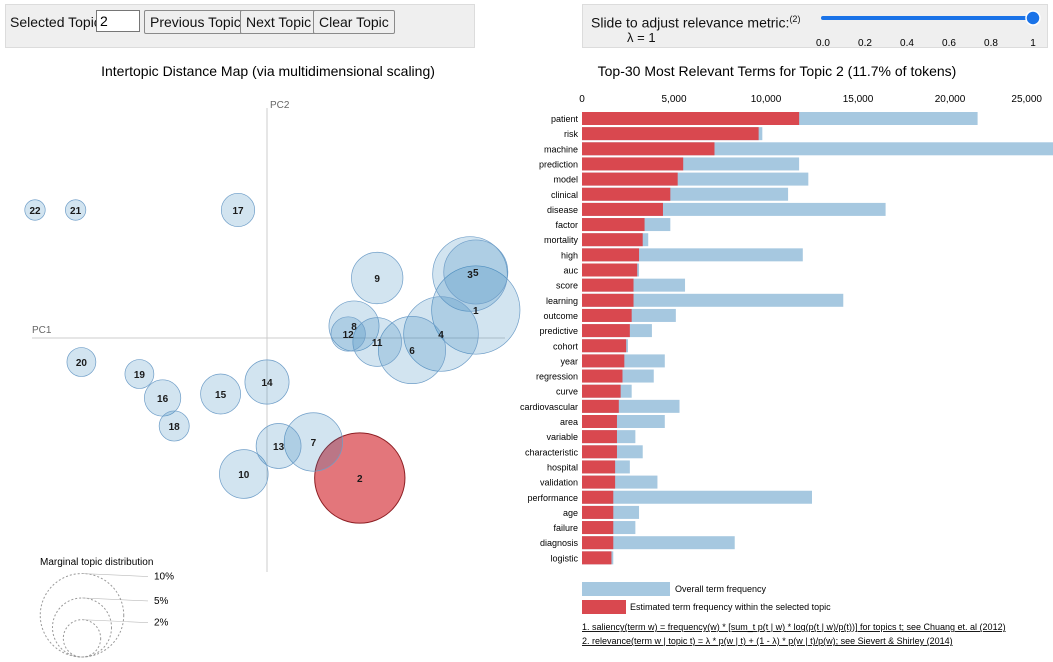  Describe the element at coordinates (557, 377) in the screenshot. I see `term-label: regression` at that location.